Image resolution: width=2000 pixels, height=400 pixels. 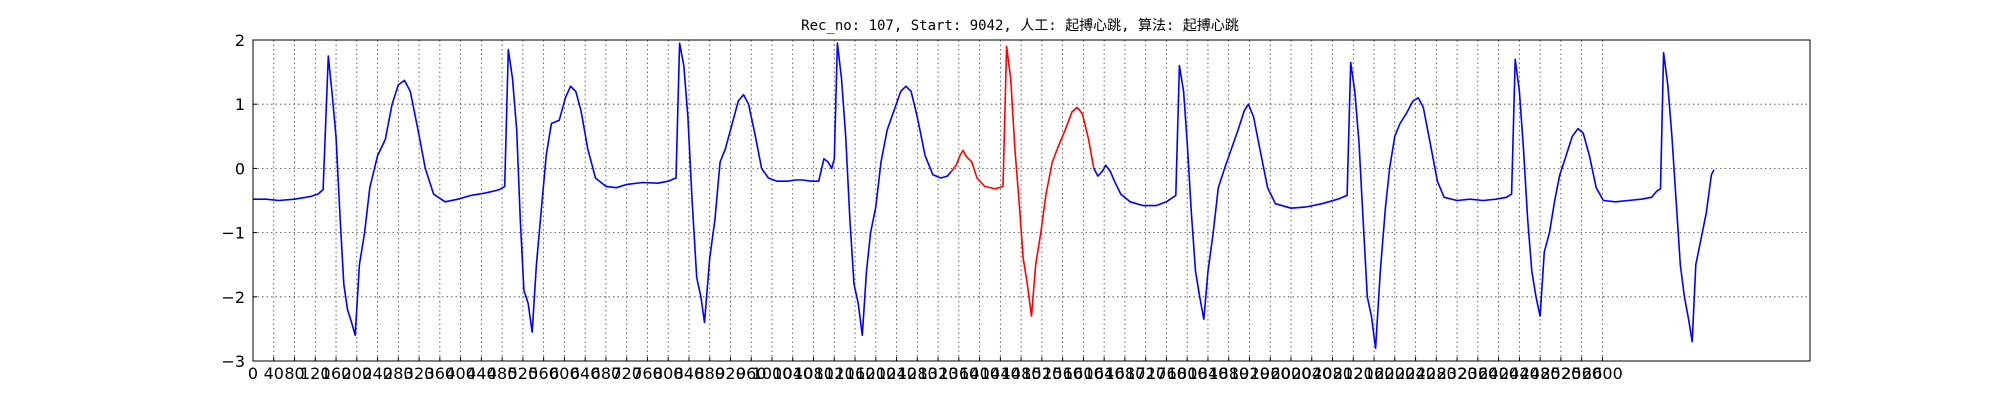 I want to click on x-tick-label: 1320, so click(x=938, y=373).